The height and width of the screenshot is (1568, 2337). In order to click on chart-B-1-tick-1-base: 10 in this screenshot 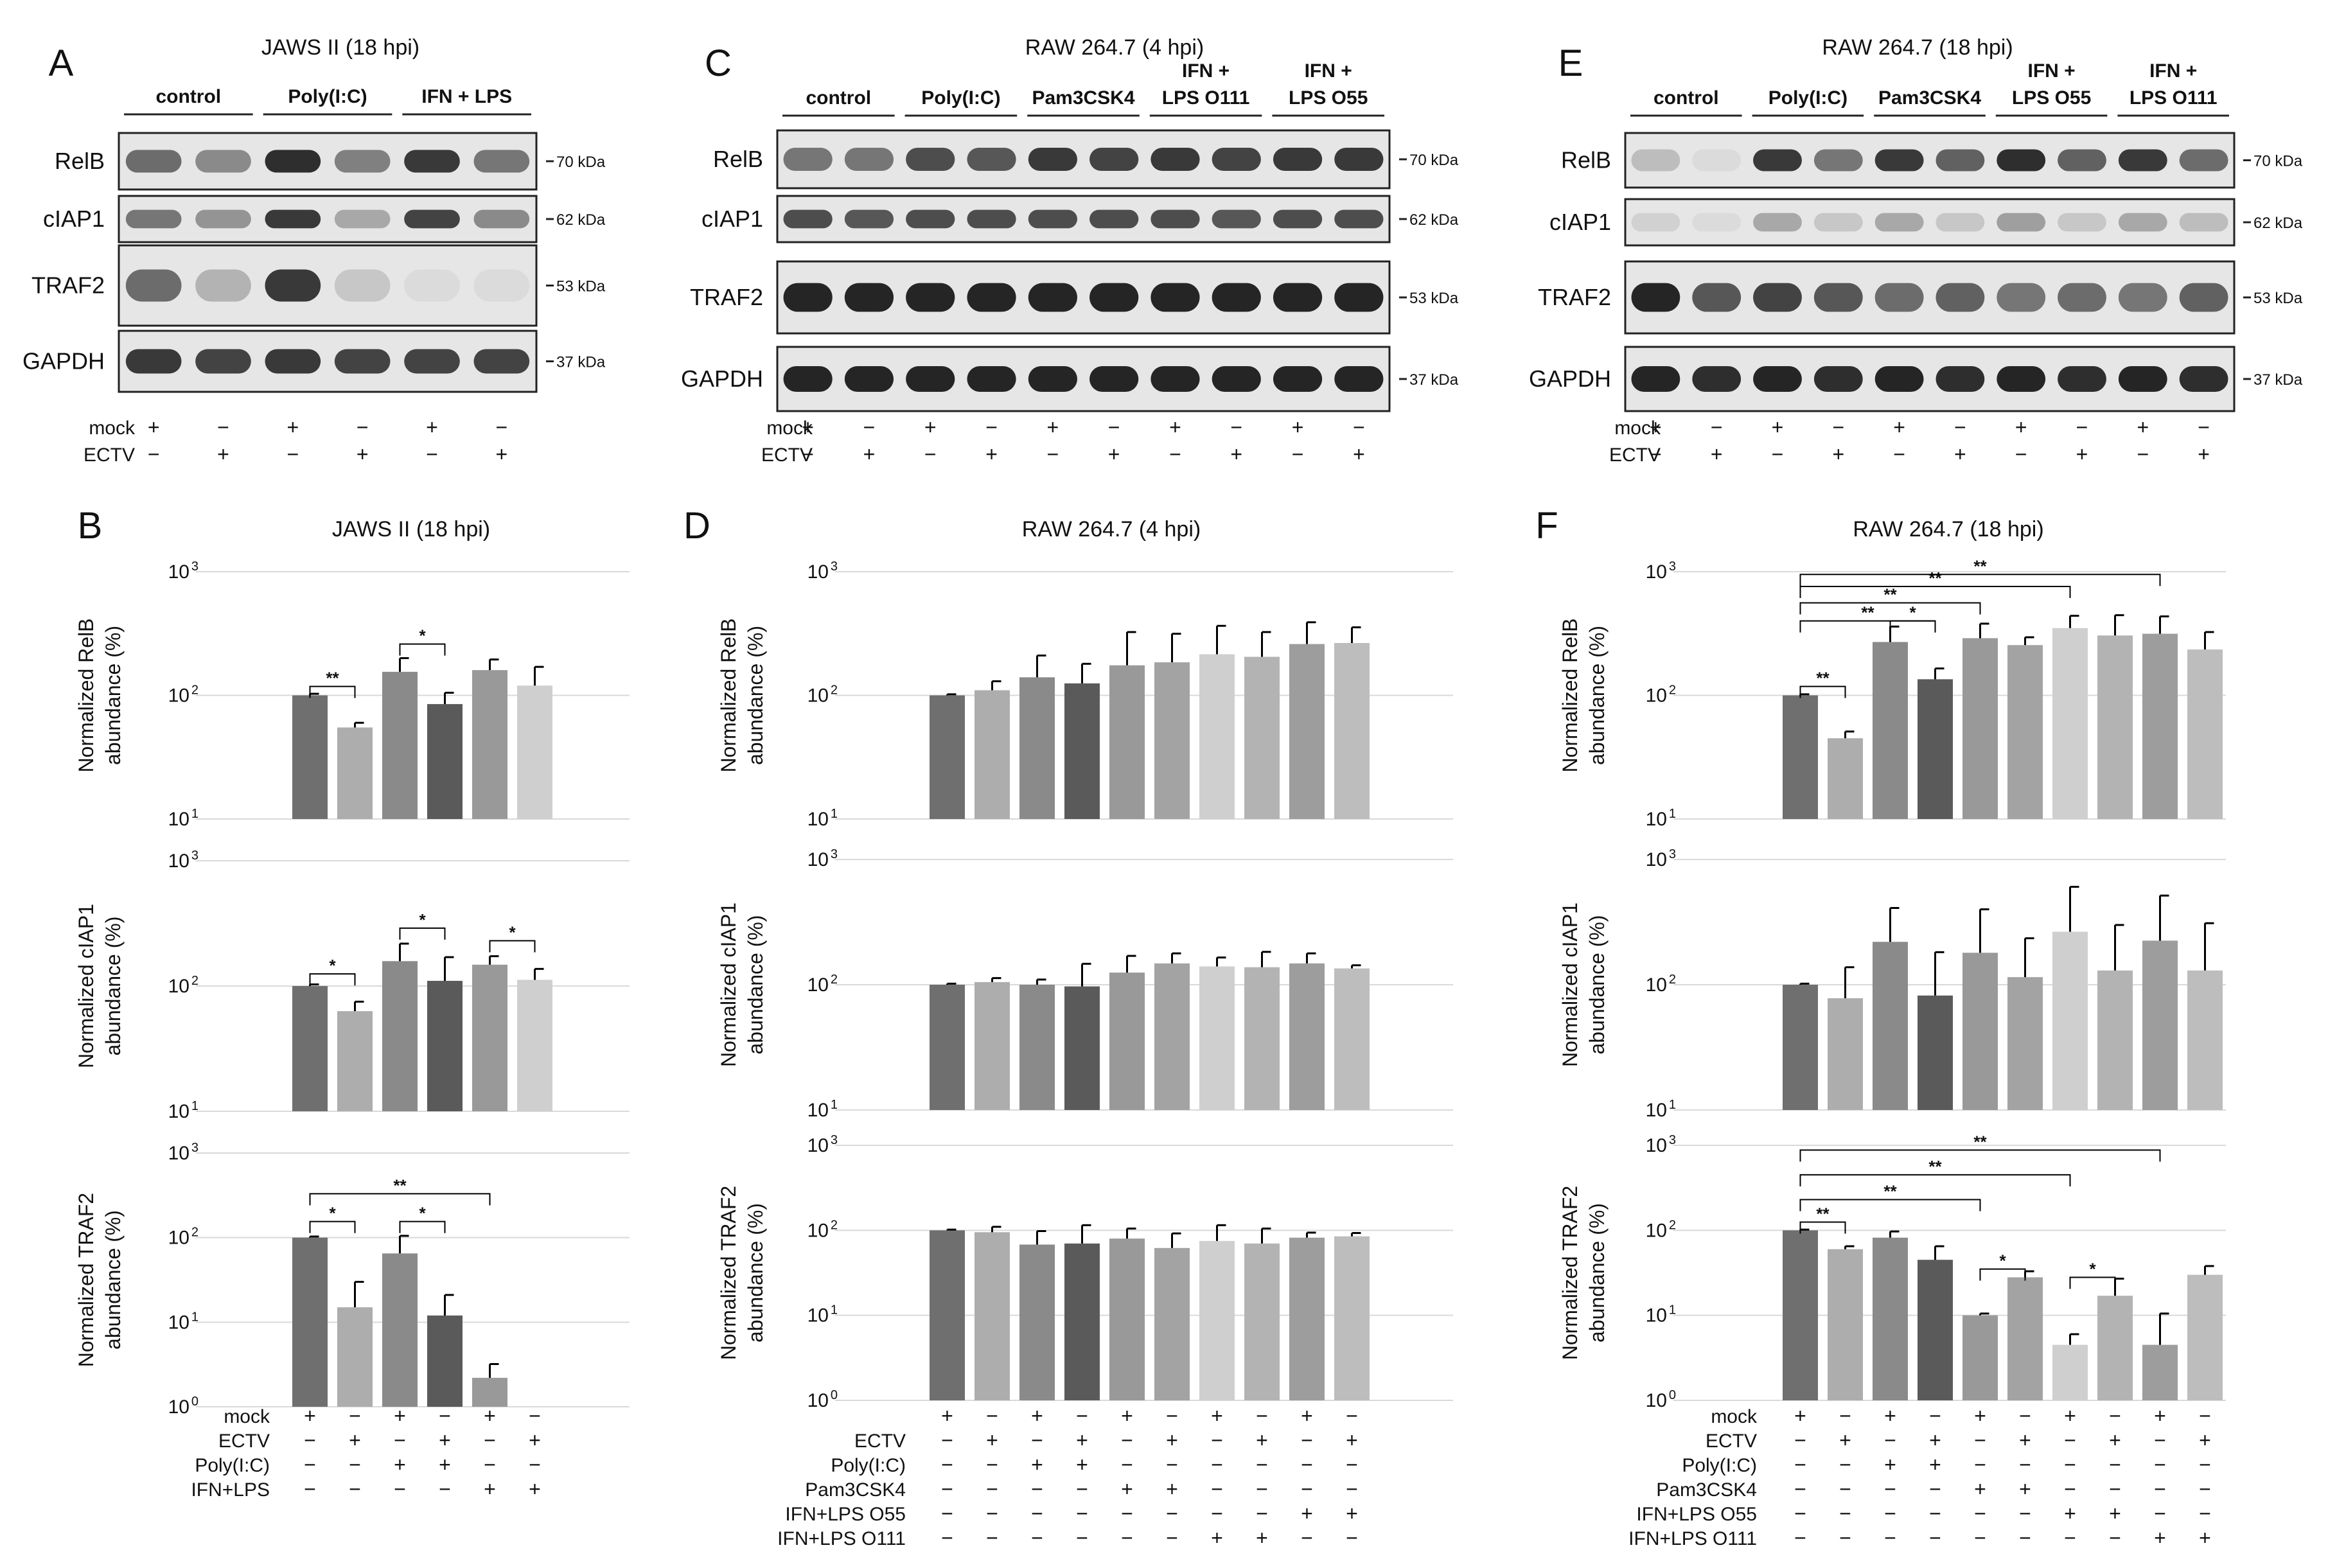, I will do `click(179, 986)`.